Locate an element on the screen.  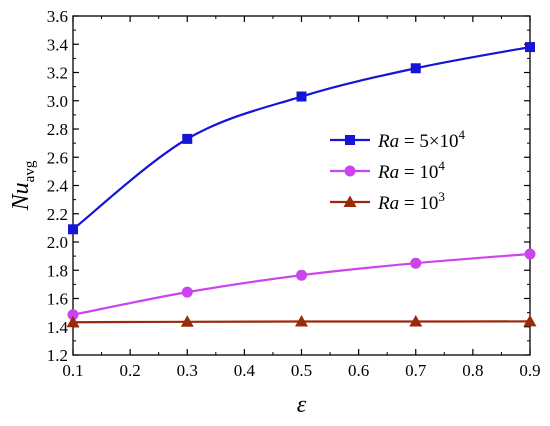
legend-label: Ra = 5×104 is located at coordinates (421, 139).